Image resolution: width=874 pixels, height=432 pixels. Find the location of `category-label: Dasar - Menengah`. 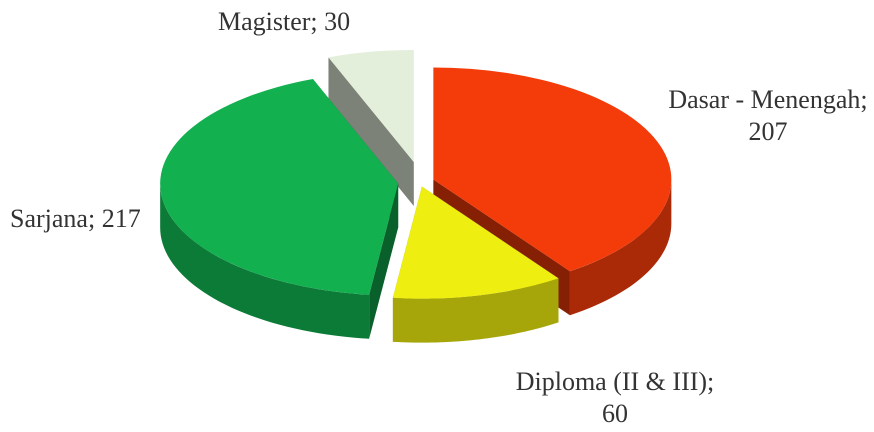

category-label: Dasar - Menengah is located at coordinates (764, 99).